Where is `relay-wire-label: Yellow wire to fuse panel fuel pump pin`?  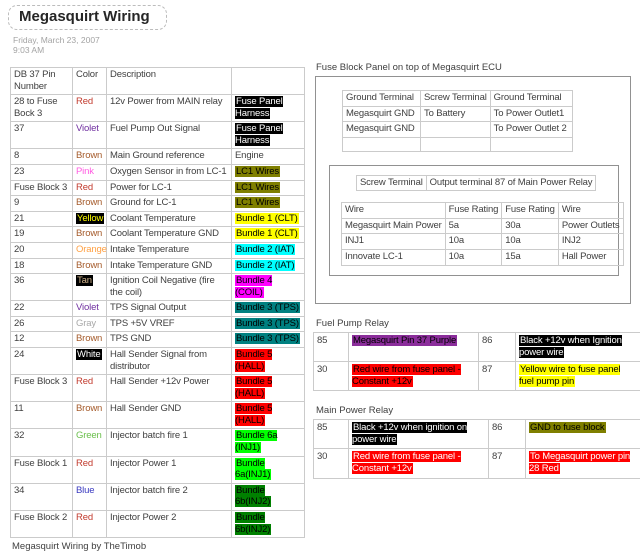
relay-wire-label: Yellow wire to fuse panel fuel pump pin is located at coordinates (569, 375).